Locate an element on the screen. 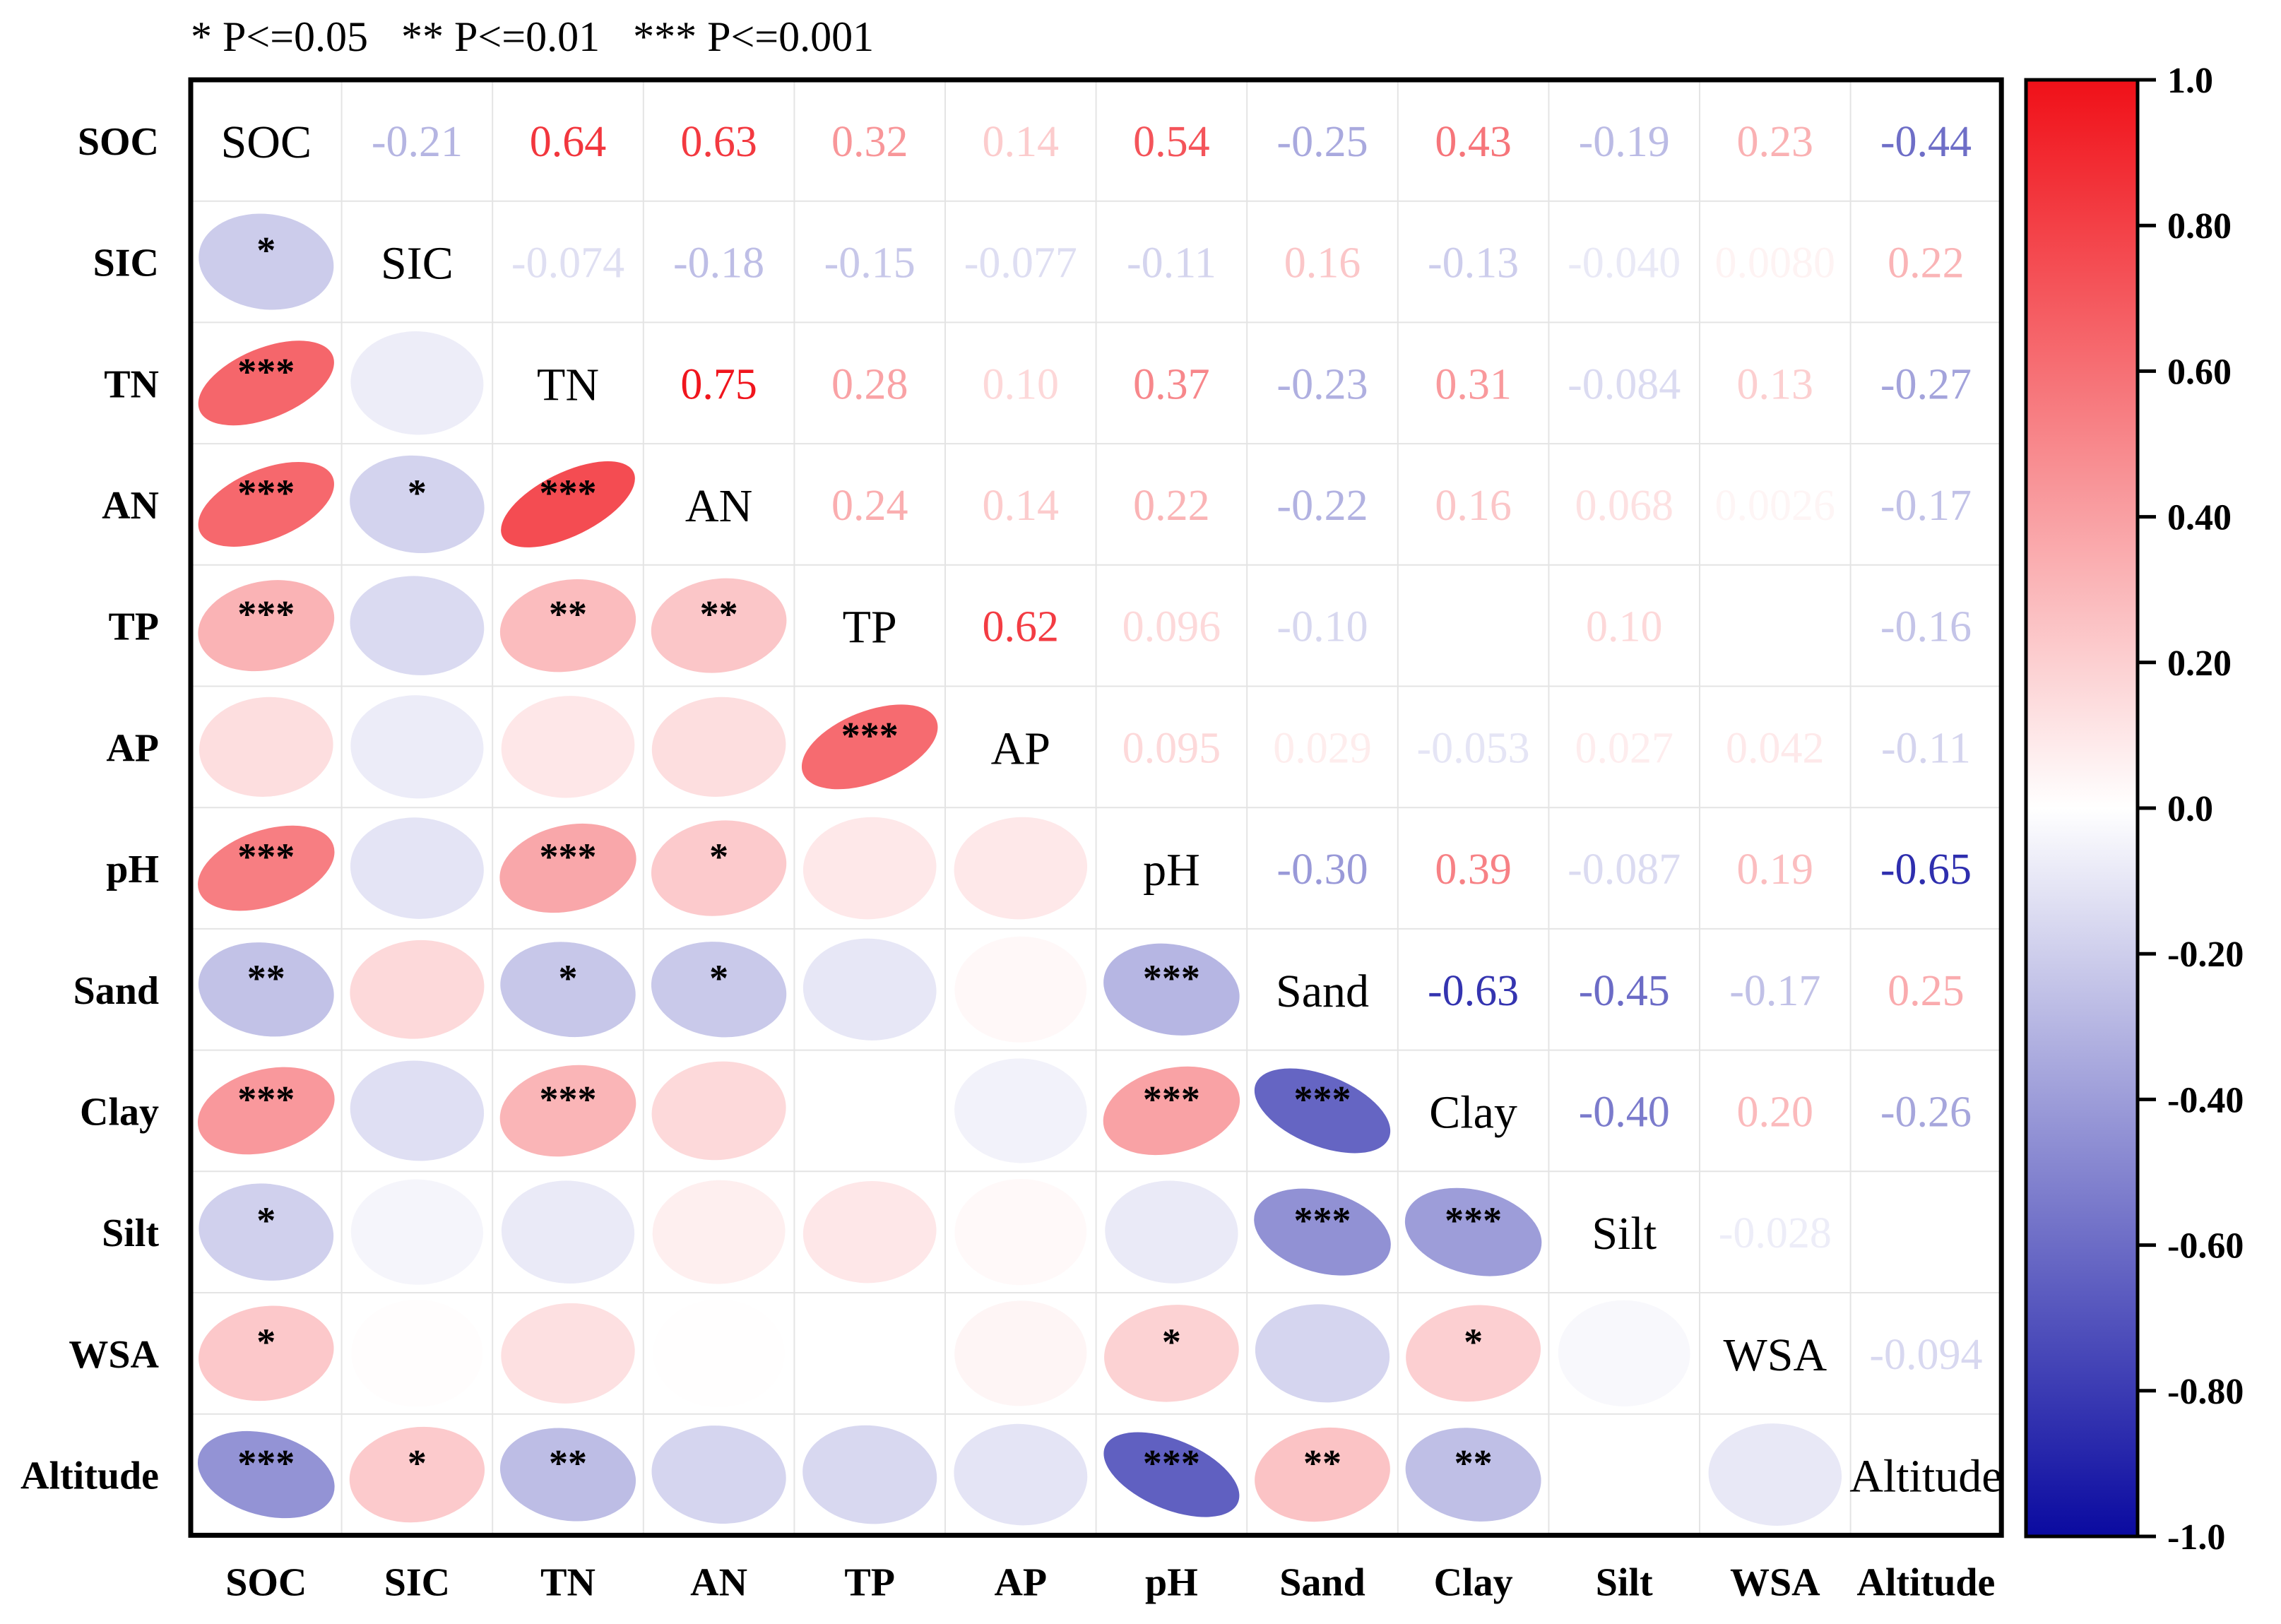 The image size is (2281, 1624). coef-tp-sand: -0.10 is located at coordinates (1322, 627).